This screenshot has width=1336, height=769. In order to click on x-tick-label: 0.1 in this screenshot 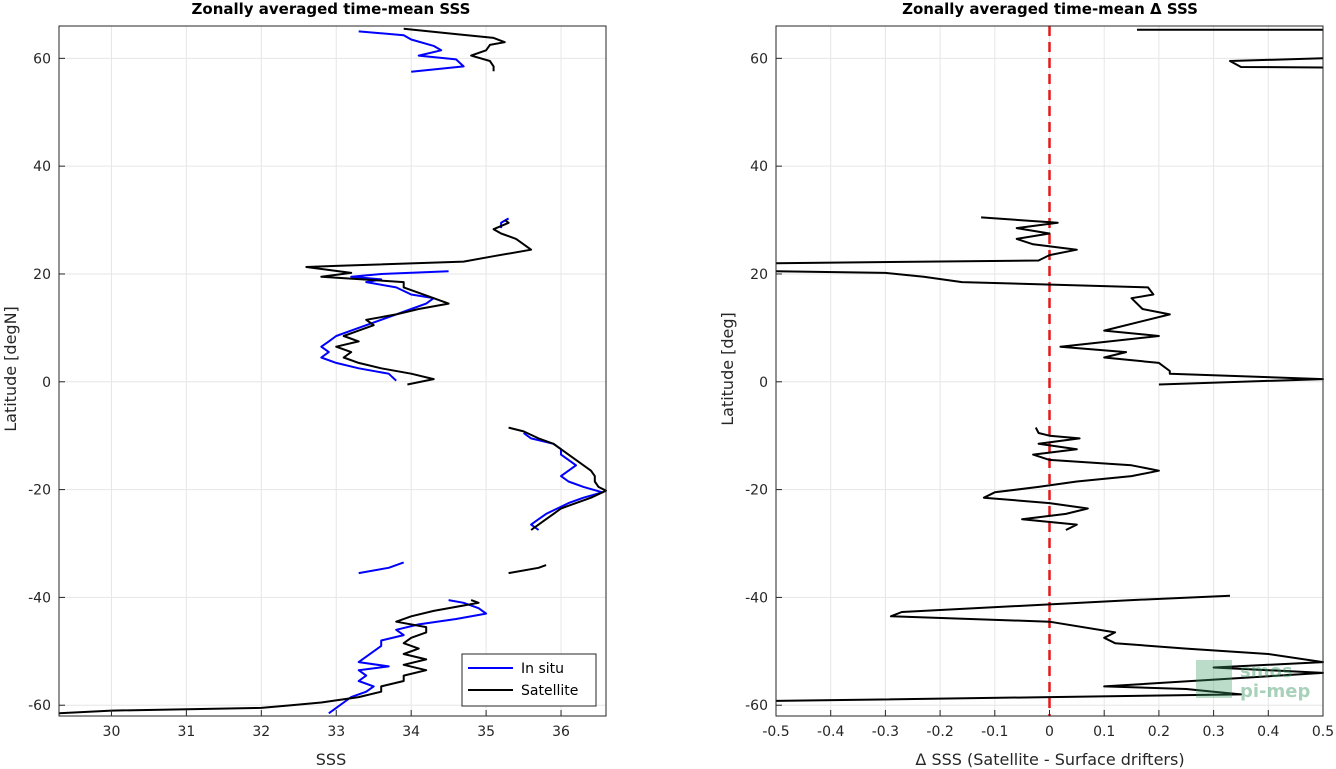, I will do `click(1104, 732)`.